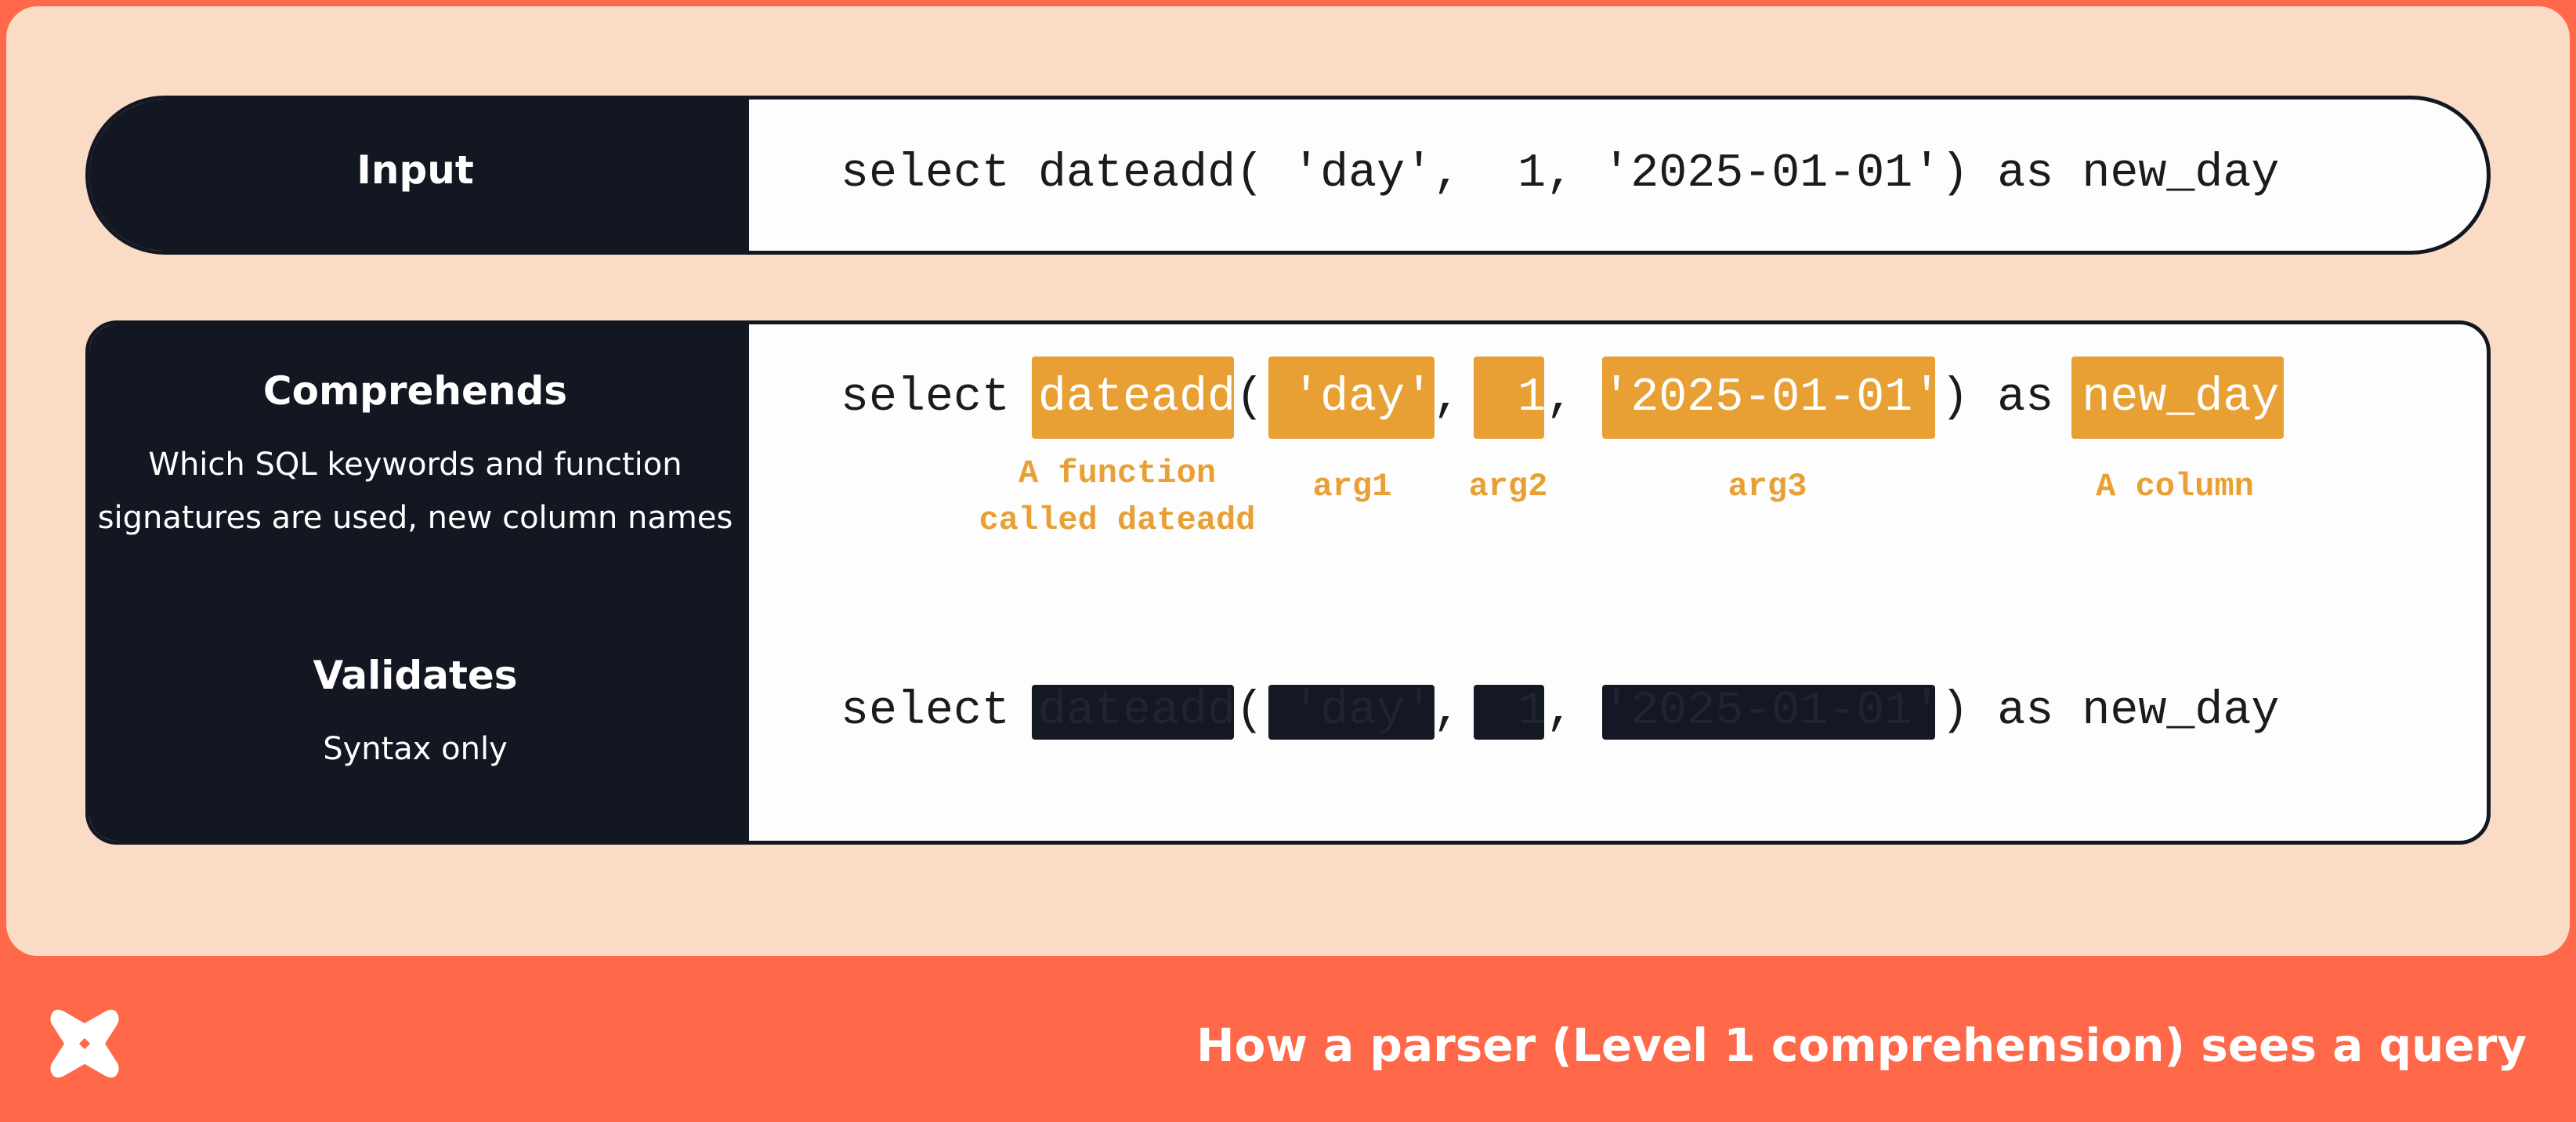 The width and height of the screenshot is (2576, 1122). What do you see at coordinates (1133, 712) in the screenshot?
I see `mask-function` at bounding box center [1133, 712].